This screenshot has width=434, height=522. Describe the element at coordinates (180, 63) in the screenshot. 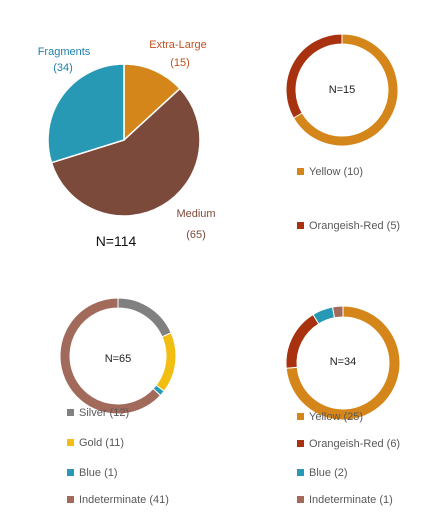

I see `count-extra-large: (15)` at that location.